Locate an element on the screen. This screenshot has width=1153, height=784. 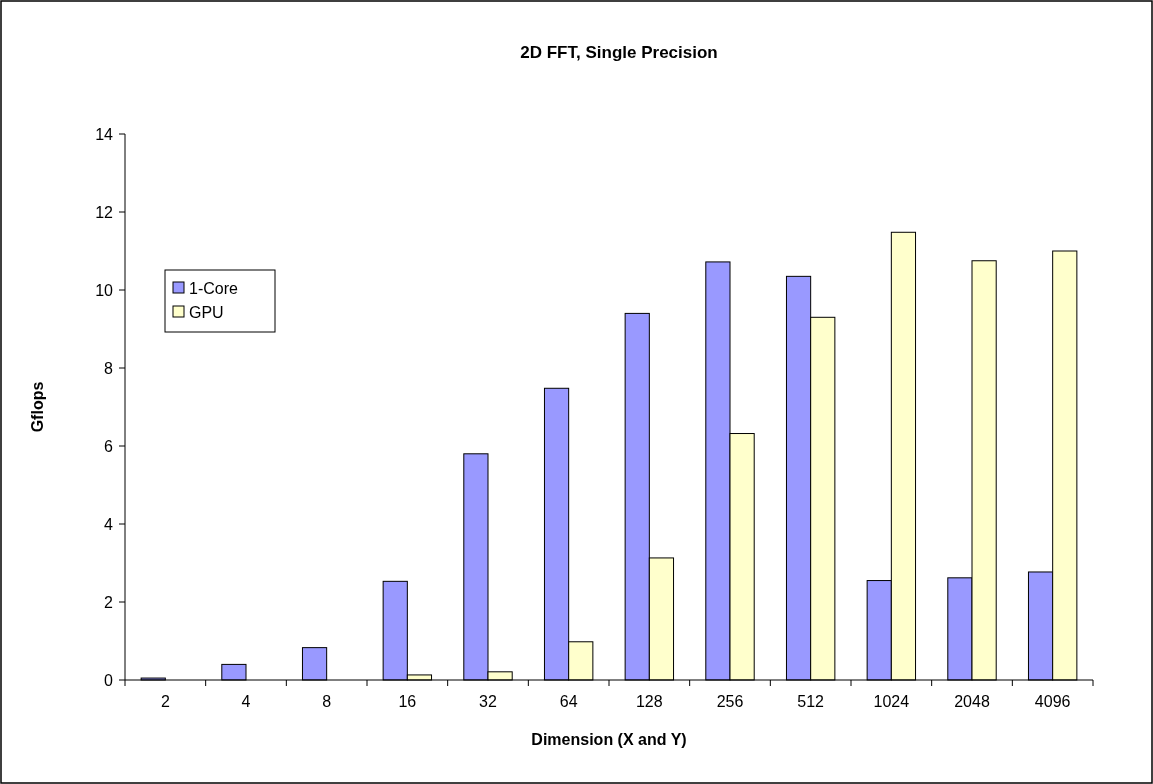
y-tick-label: 12 is located at coordinates (104, 212).